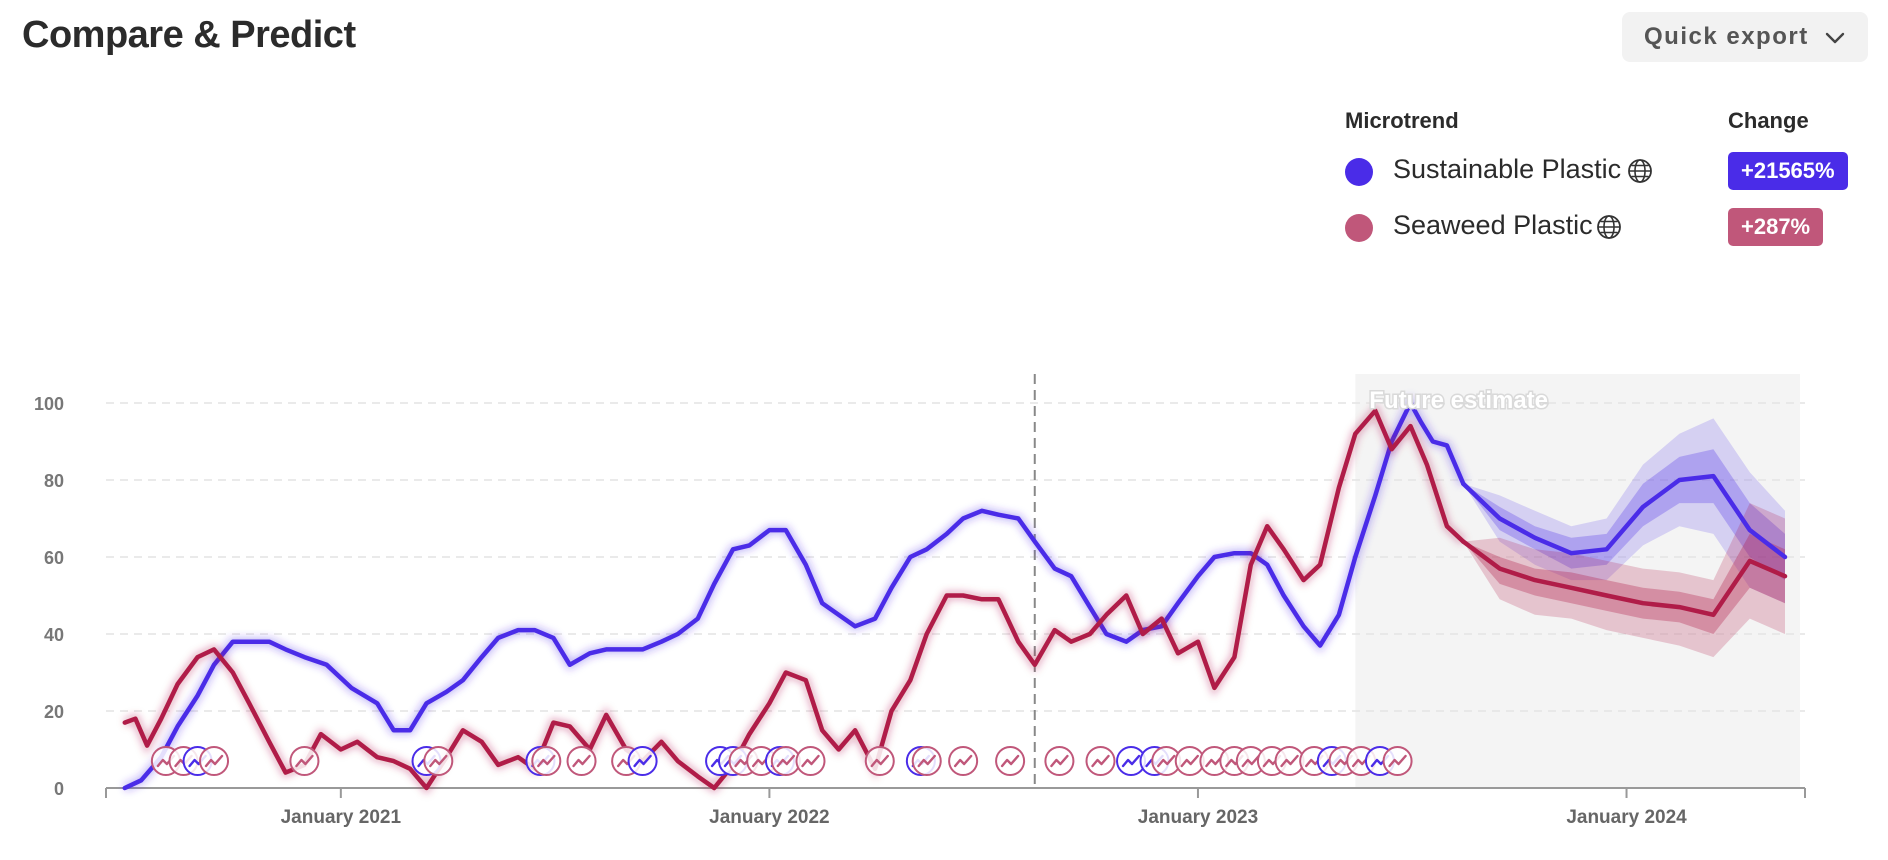 Image resolution: width=1888 pixels, height=860 pixels. I want to click on legend-item-seaweed-plastic: Seaweed Plastic +287%, so click(1605, 226).